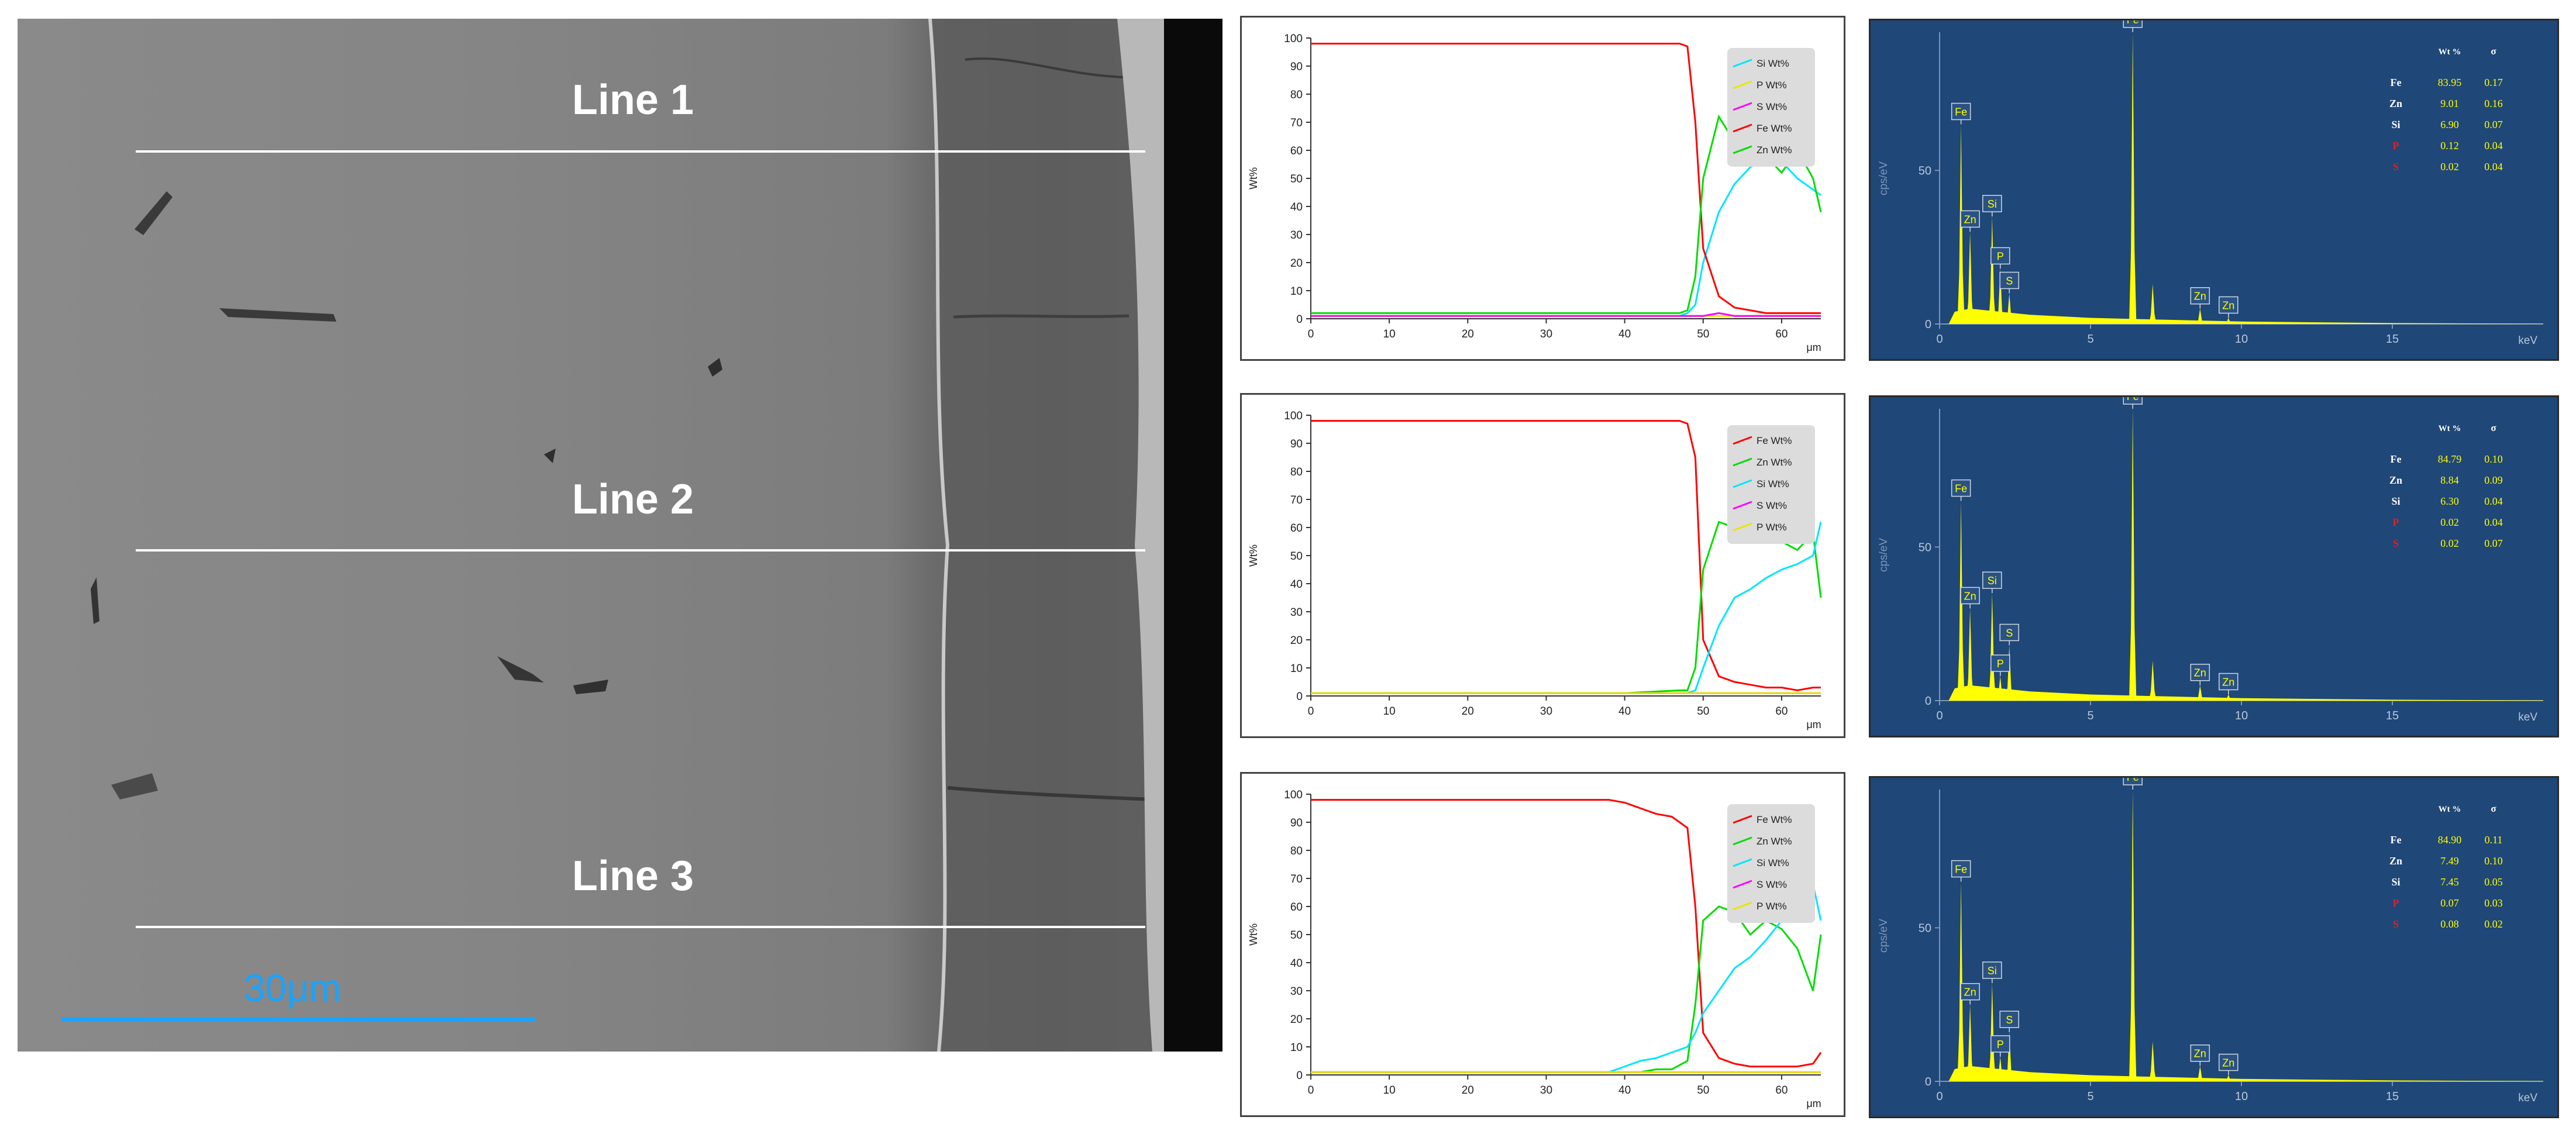 This screenshot has width=2576, height=1134. Describe the element at coordinates (1296, 1020) in the screenshot. I see `y-tick-label: 20` at that location.